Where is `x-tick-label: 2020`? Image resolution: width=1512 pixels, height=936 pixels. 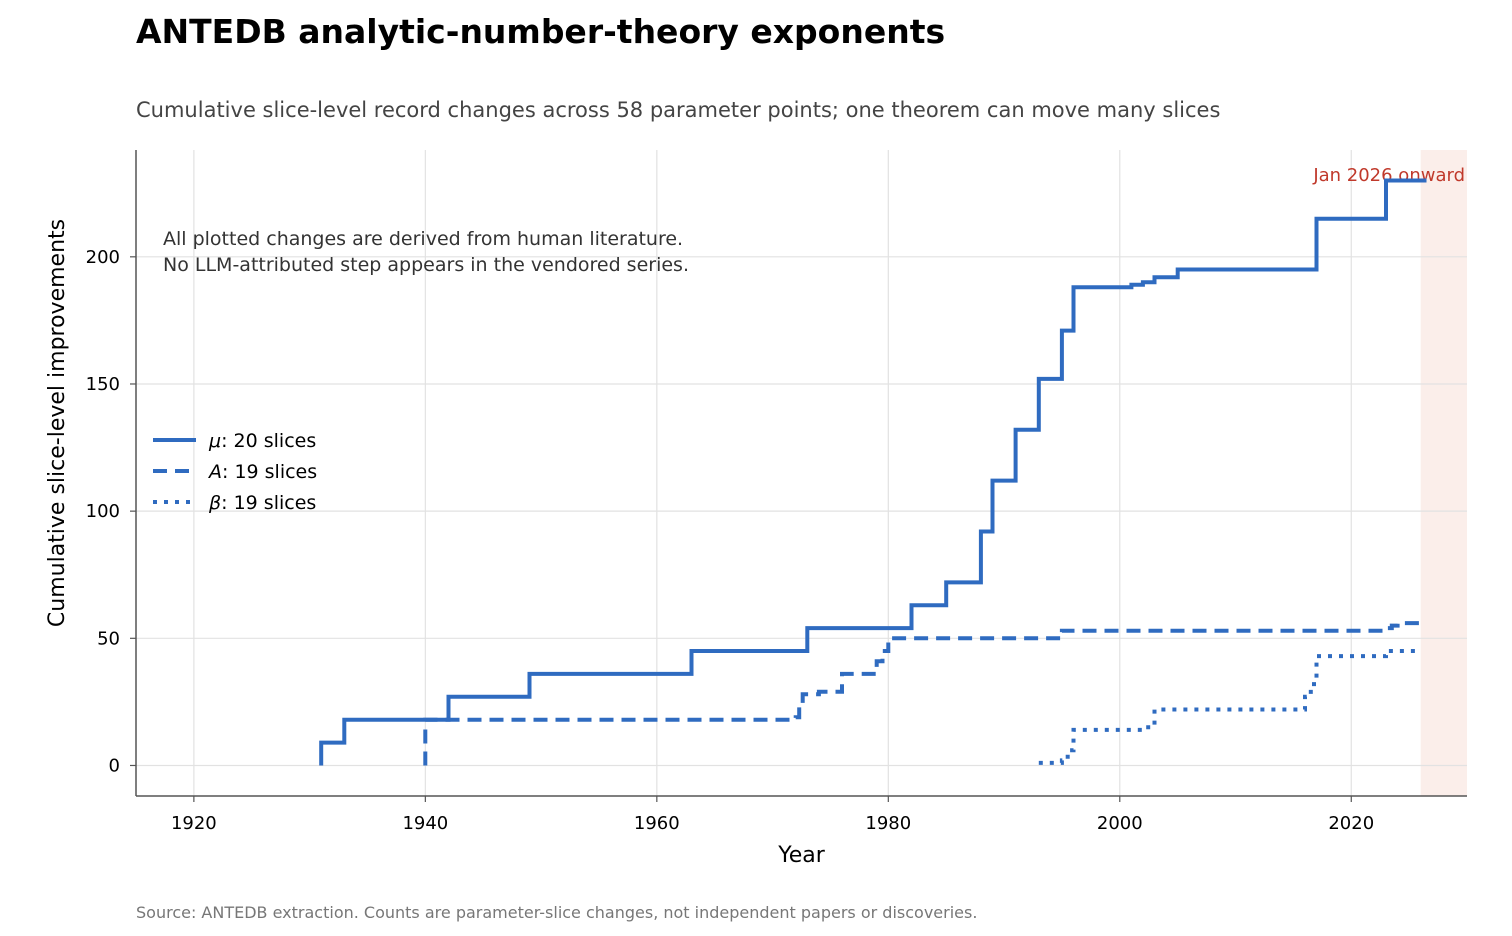 x-tick-label: 2020 is located at coordinates (1351, 823).